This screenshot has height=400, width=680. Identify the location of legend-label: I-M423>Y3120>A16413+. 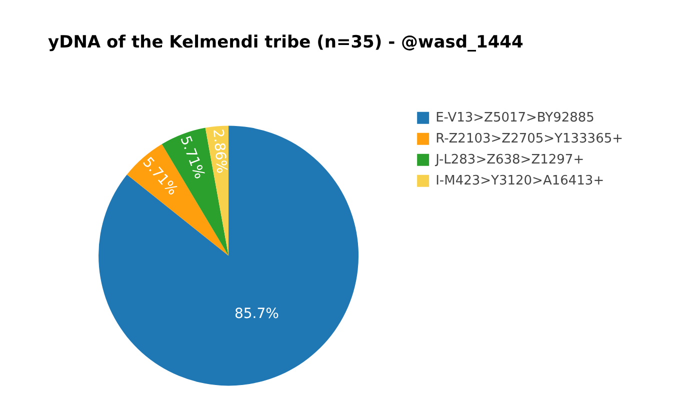
(520, 180).